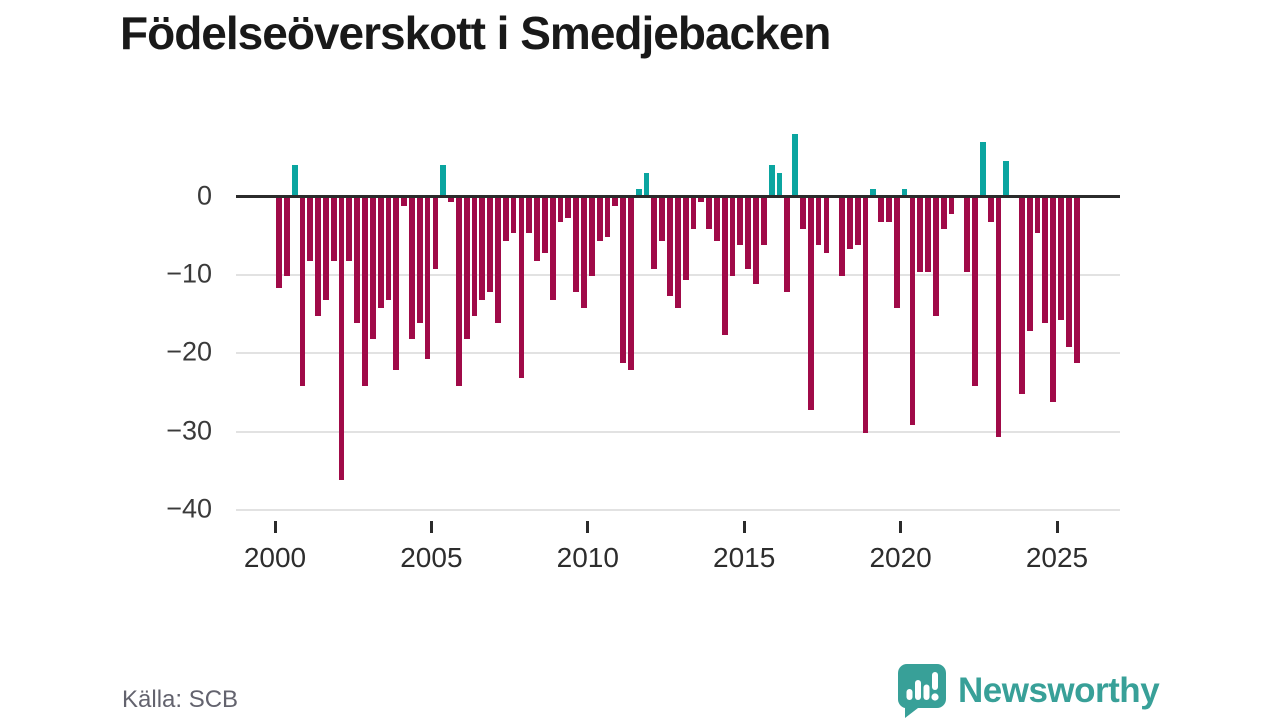 The width and height of the screenshot is (1280, 720). I want to click on y-axis-tick-label: −30, so click(189, 429).